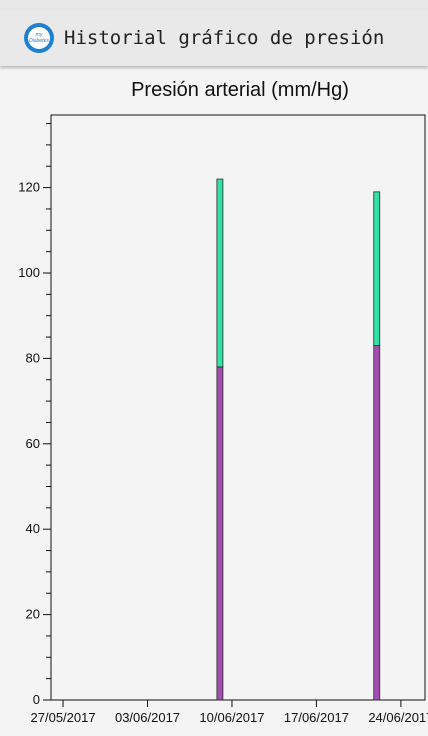  Describe the element at coordinates (63, 717) in the screenshot. I see `x-tick-label: 27/05/2017` at that location.